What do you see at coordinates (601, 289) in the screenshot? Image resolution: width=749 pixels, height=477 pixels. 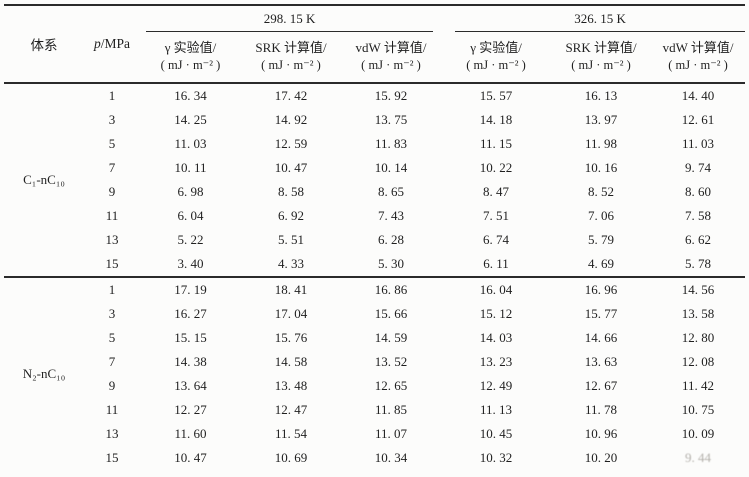 I see `value-cell: 16. 96` at bounding box center [601, 289].